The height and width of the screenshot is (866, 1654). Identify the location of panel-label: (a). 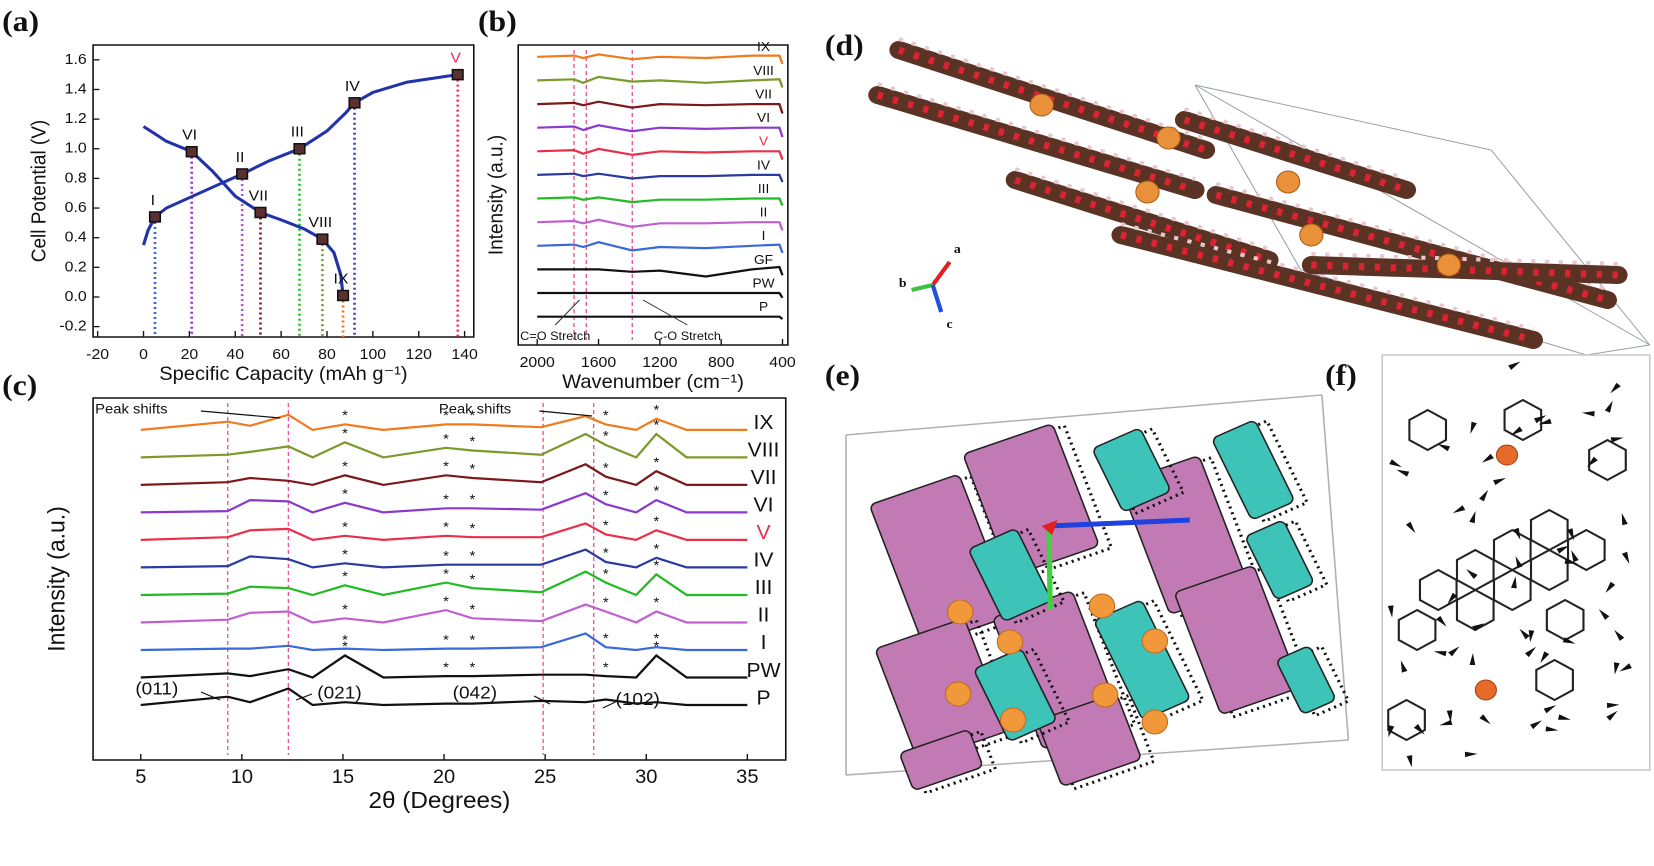
(20, 21).